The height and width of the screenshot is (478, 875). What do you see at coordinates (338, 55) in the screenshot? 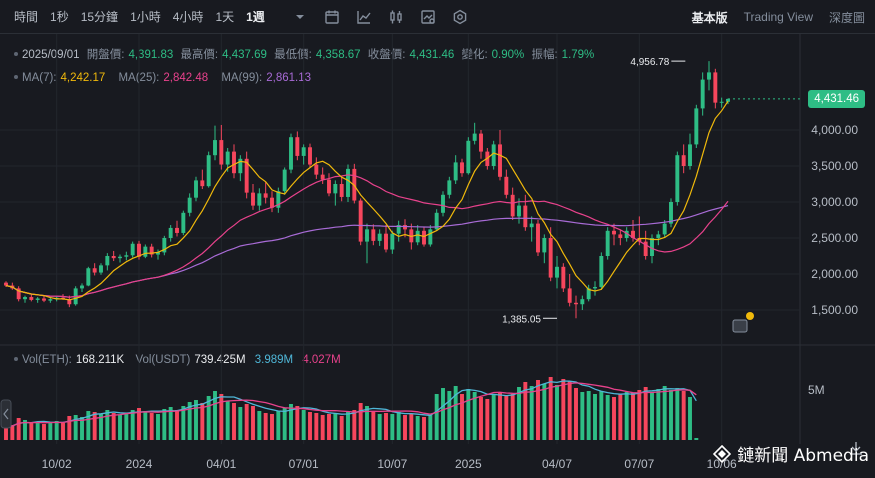
I see `low-value: 4,358.67` at bounding box center [338, 55].